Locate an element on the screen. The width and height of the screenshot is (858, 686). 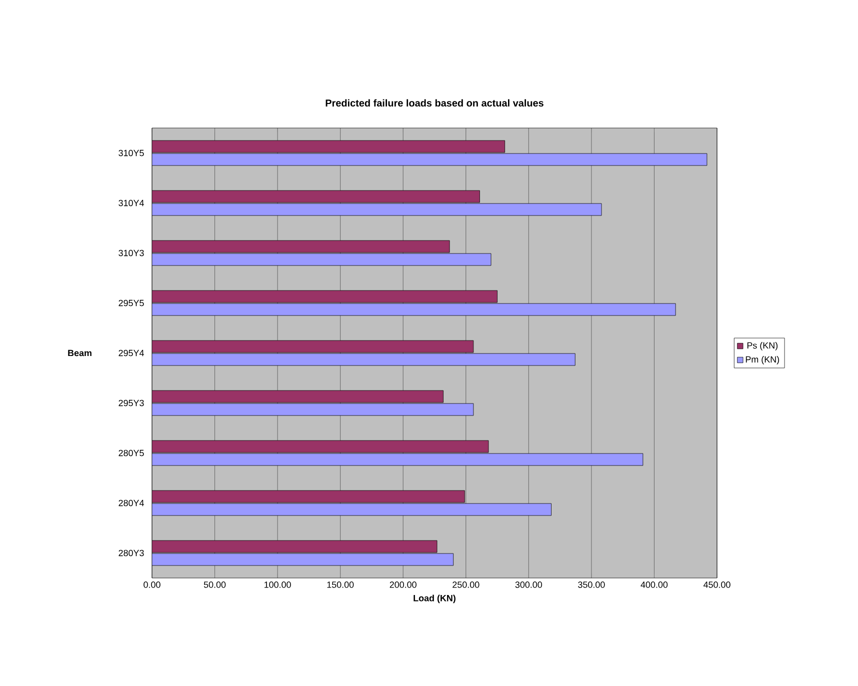
x-tick-label: 50.00 is located at coordinates (215, 585).